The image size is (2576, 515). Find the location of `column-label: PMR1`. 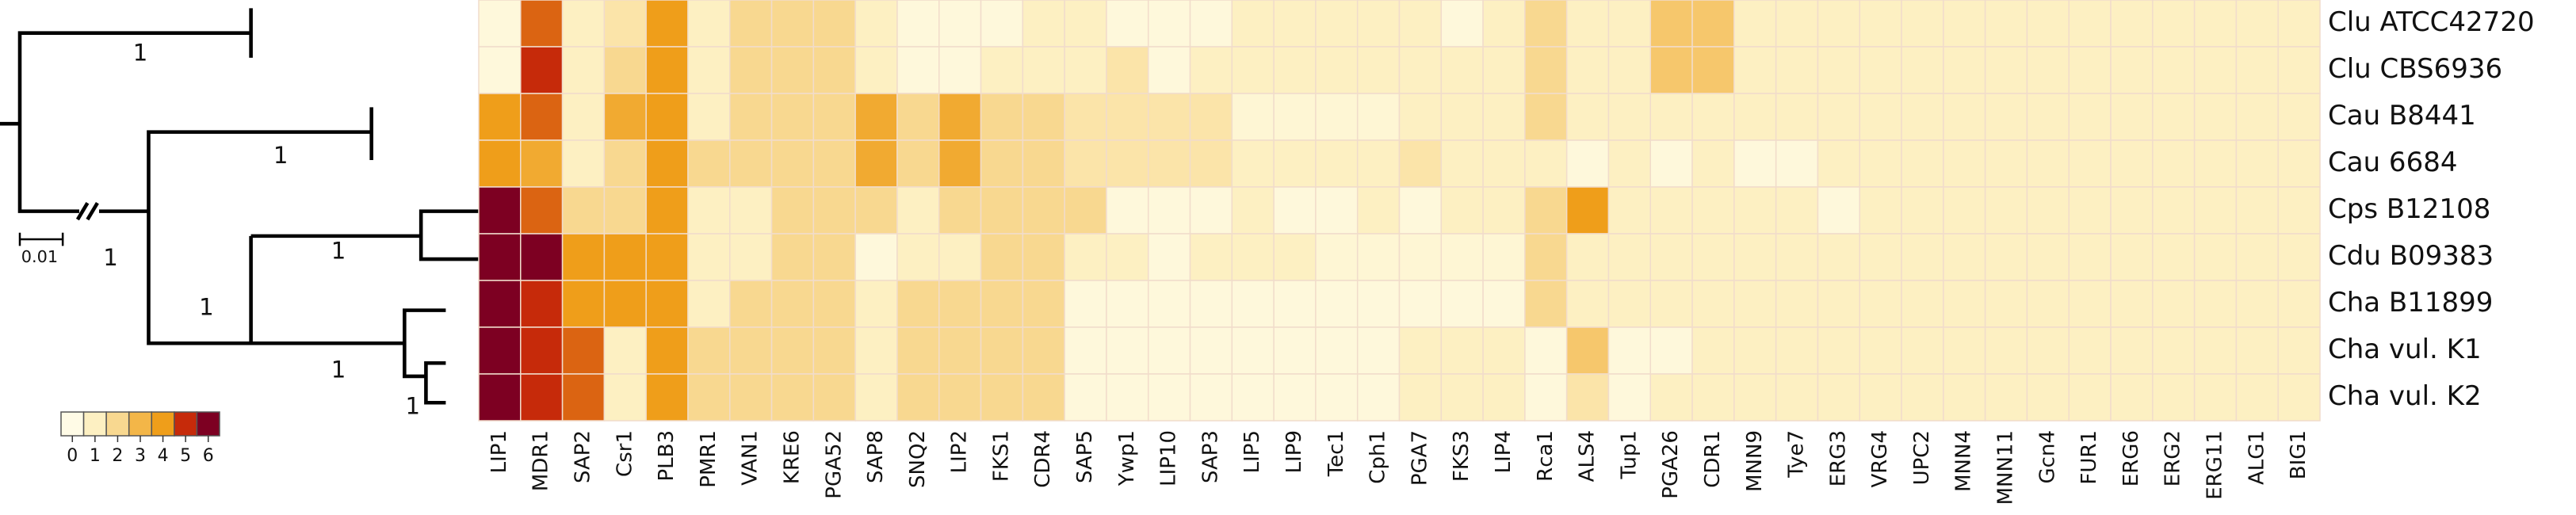

column-label: PMR1 is located at coordinates (708, 459).